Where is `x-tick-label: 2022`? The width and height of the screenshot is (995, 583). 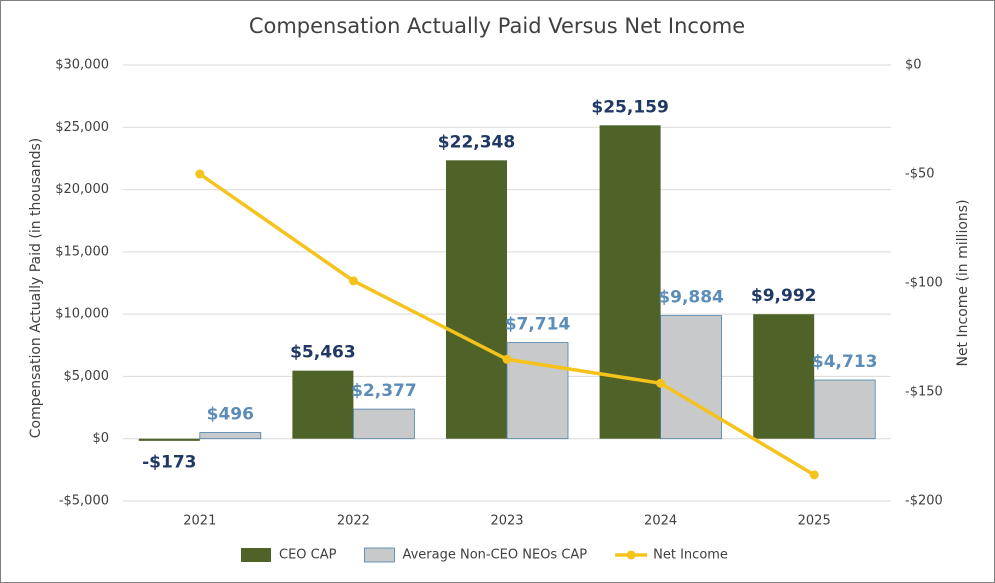 x-tick-label: 2022 is located at coordinates (353, 521).